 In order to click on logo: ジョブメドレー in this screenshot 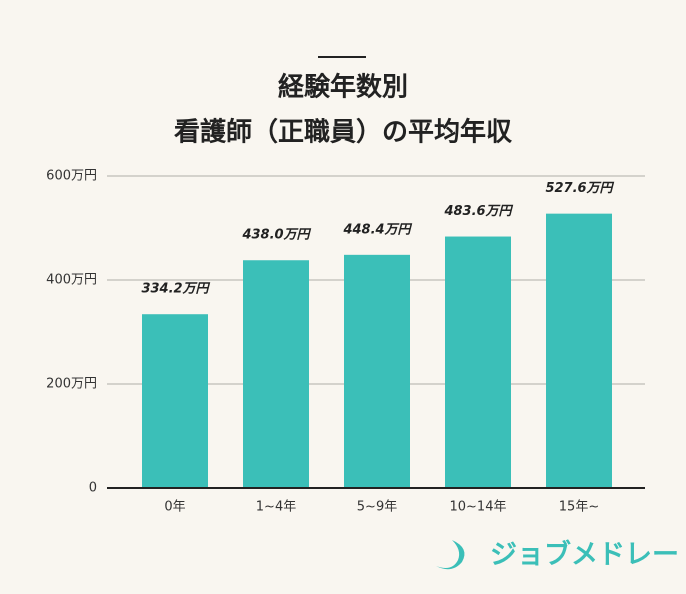, I will do `click(557, 555)`.